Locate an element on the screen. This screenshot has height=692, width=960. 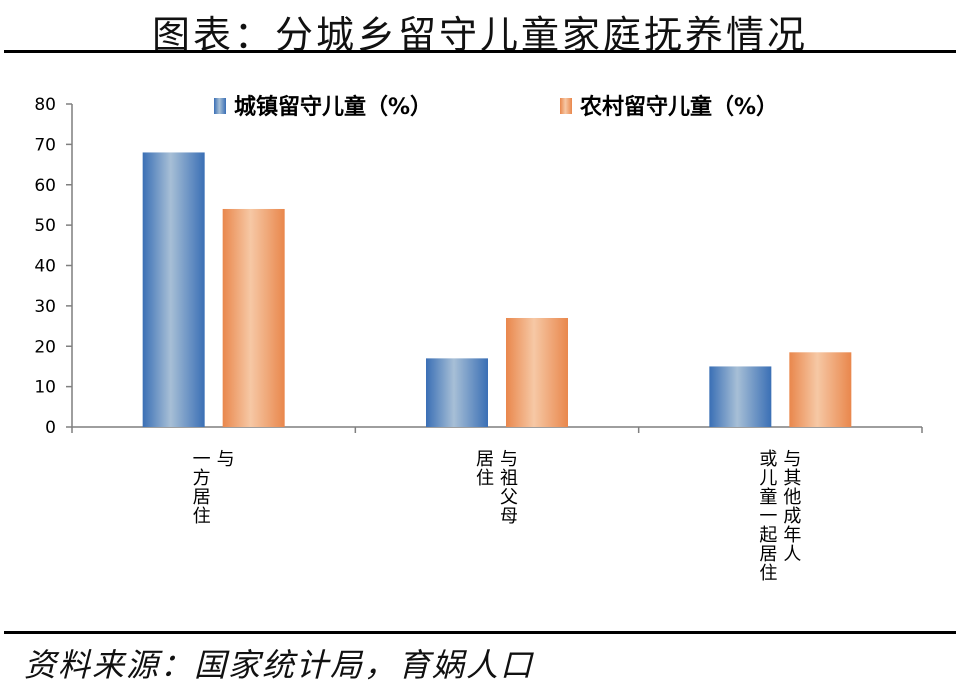
bottom-rule is located at coordinates (480, 632).